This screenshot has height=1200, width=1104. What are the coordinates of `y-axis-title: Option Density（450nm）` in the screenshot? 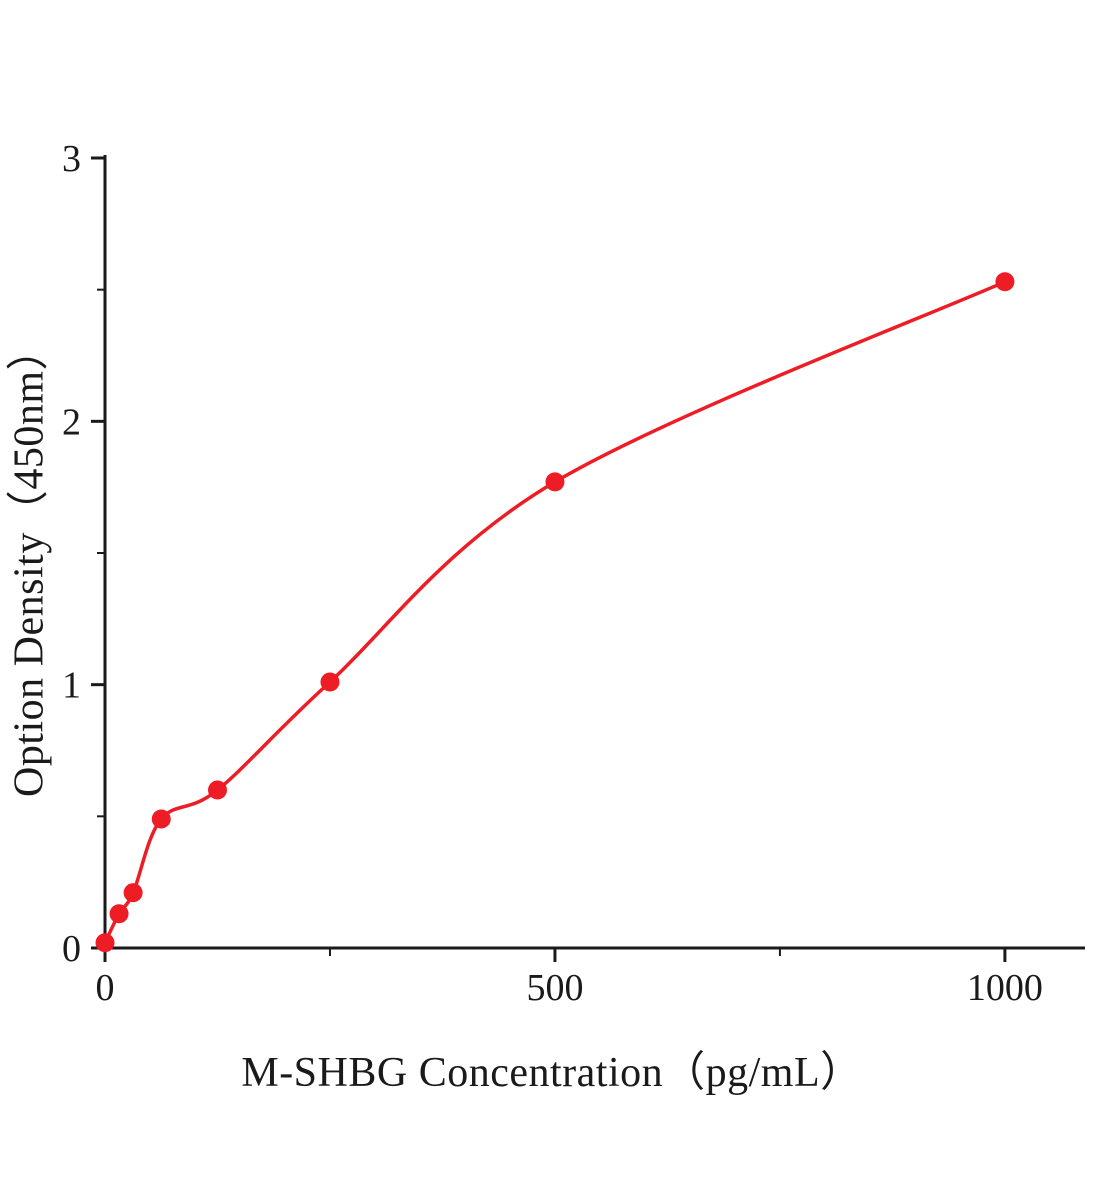 It's located at (29, 562).